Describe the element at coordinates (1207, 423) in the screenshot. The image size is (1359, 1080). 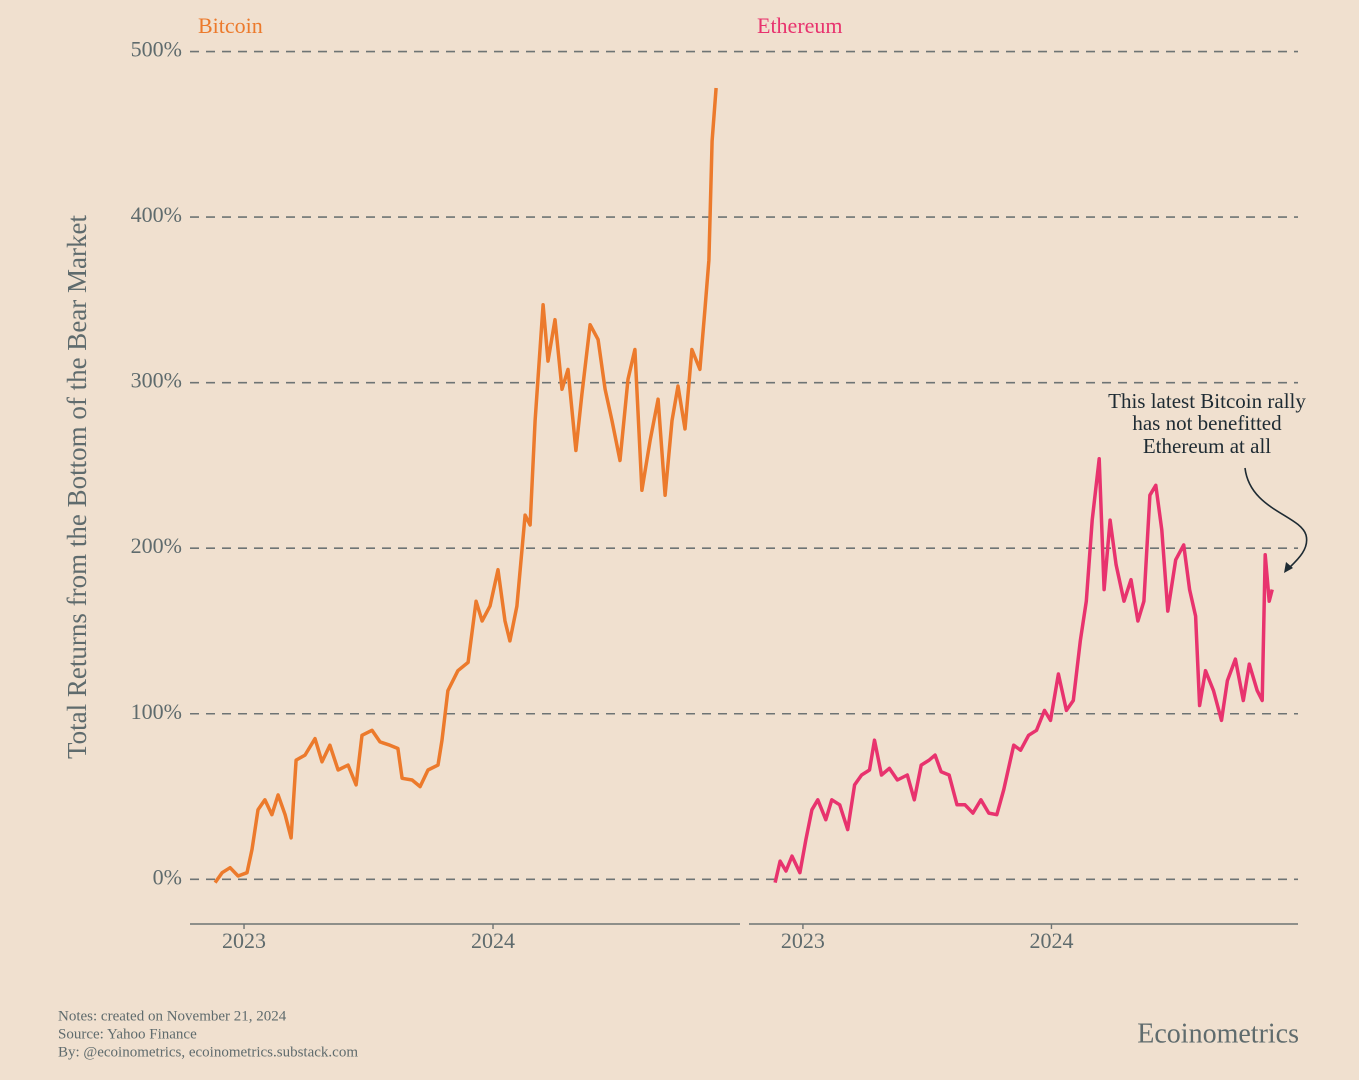
I see `annotation: has not benefitted` at that location.